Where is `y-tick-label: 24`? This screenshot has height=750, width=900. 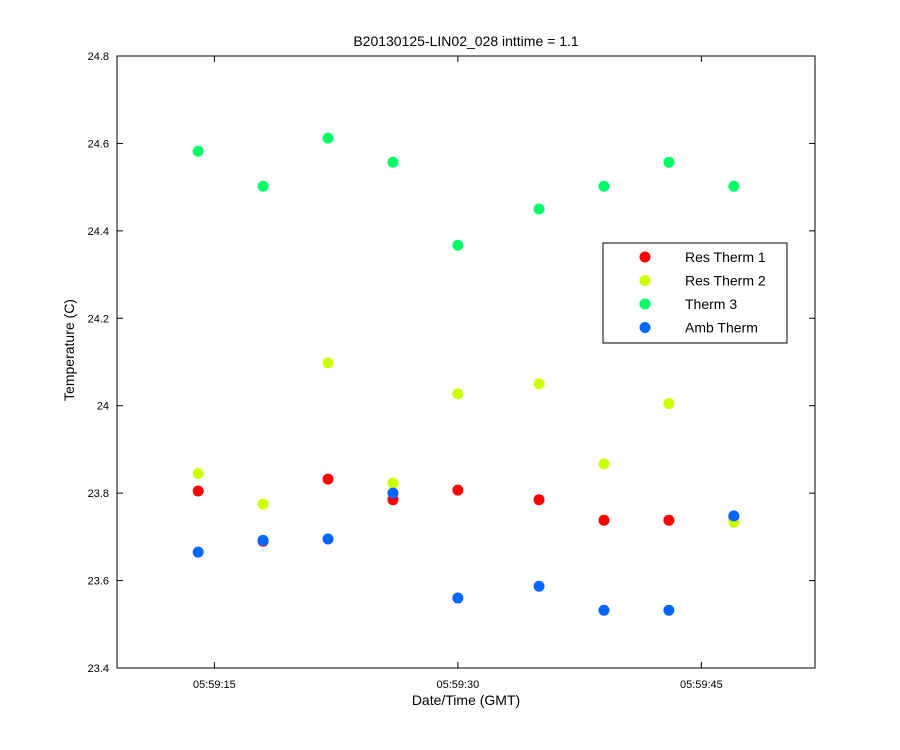
y-tick-label: 24 is located at coordinates (103, 407).